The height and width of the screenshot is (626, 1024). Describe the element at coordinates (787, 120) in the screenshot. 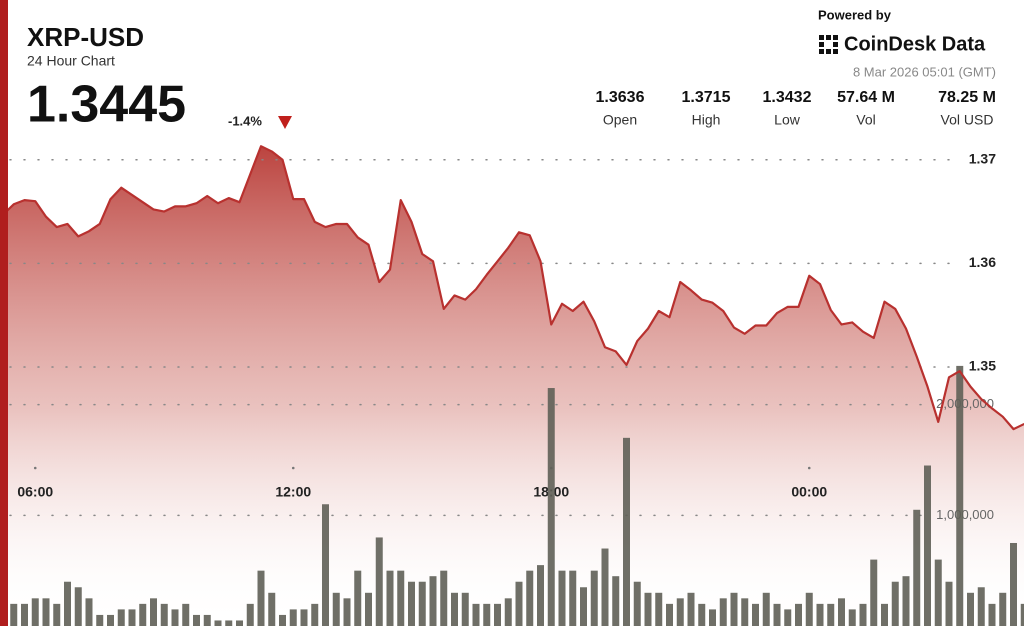

I see `stat-label: Low` at that location.